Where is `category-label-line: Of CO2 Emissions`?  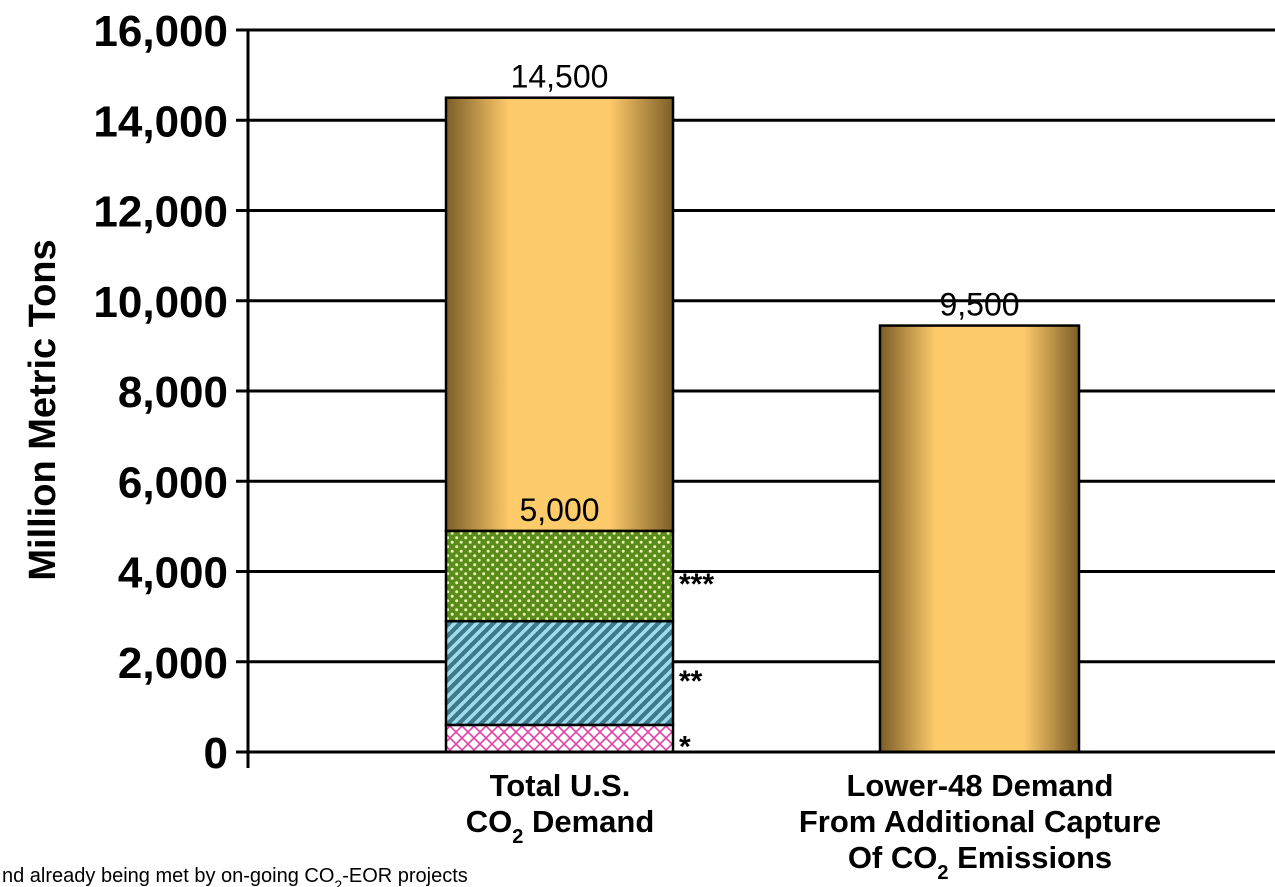
category-label-line: Of CO2 Emissions is located at coordinates (980, 862).